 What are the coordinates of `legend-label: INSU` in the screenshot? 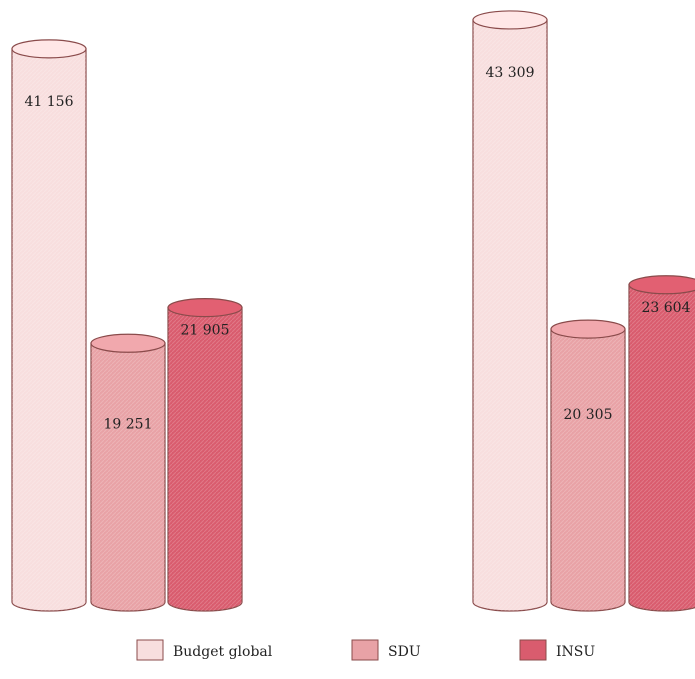 It's located at (575, 652).